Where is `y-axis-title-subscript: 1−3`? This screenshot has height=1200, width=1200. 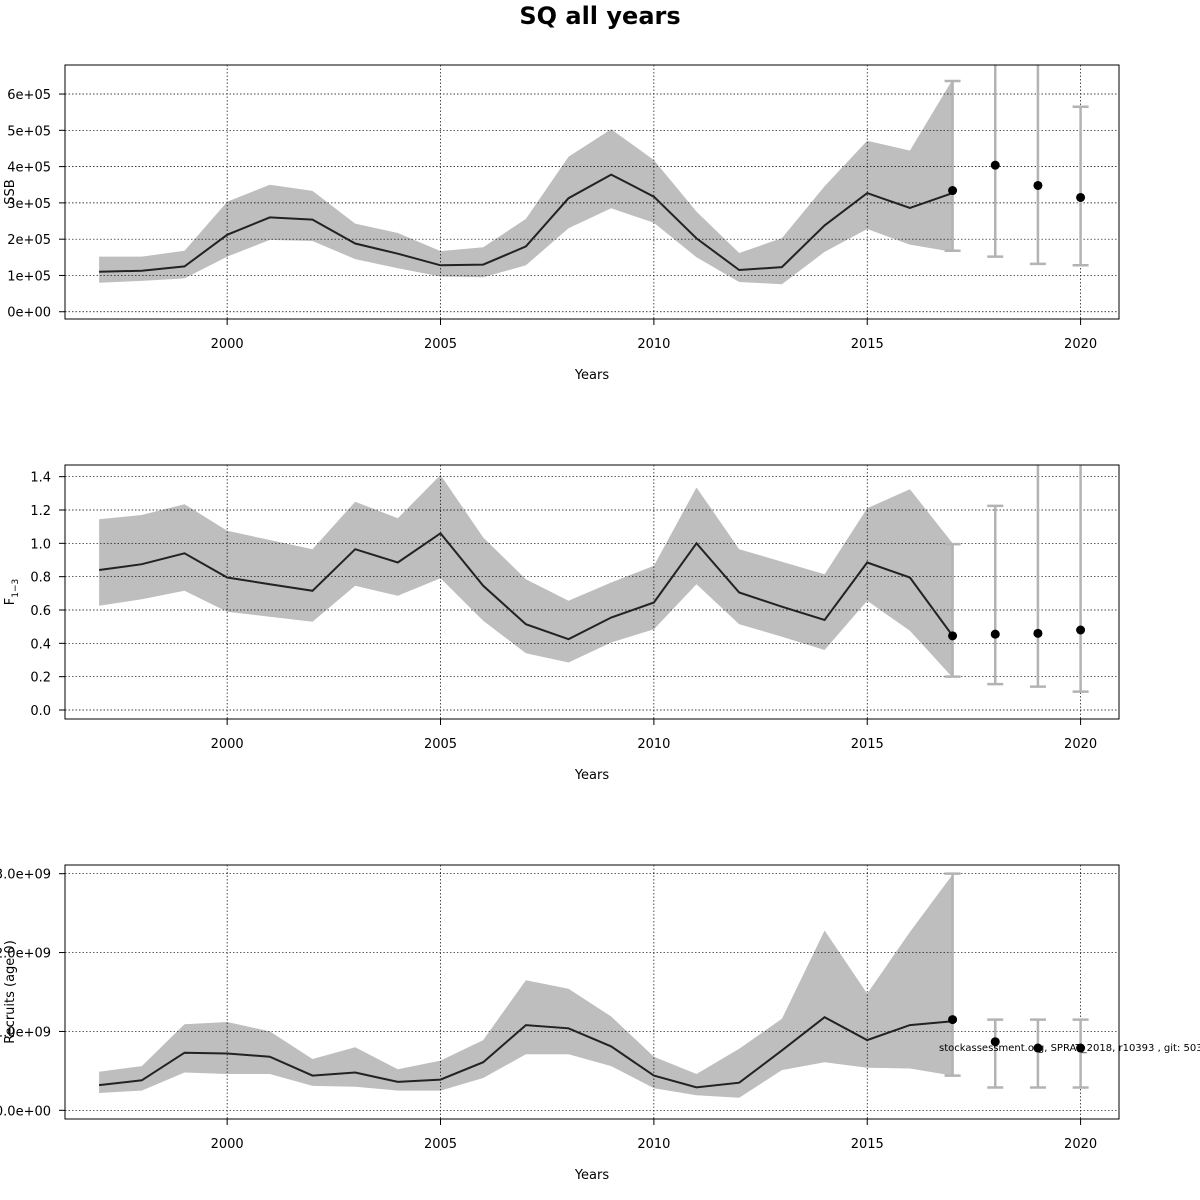
y-axis-title-subscript: 1−3 is located at coordinates (16, 588).